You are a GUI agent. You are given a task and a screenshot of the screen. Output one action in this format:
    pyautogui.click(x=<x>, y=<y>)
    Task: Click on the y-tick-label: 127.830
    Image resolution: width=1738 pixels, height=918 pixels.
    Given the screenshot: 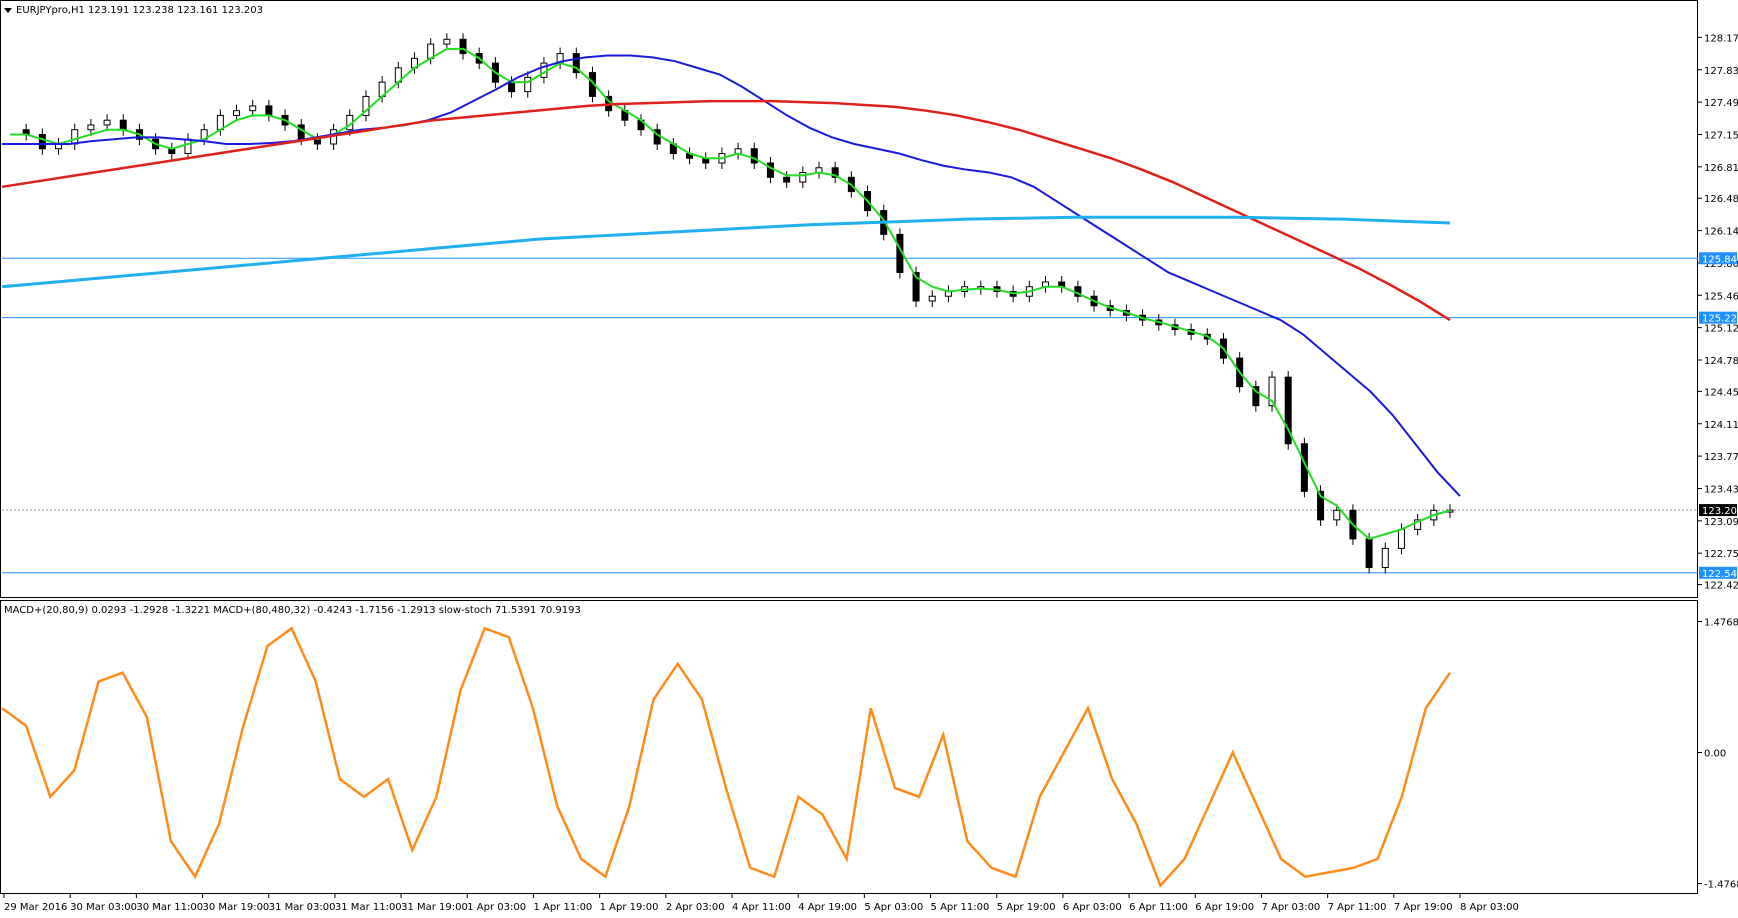 What is the action you would take?
    pyautogui.click(x=1721, y=71)
    